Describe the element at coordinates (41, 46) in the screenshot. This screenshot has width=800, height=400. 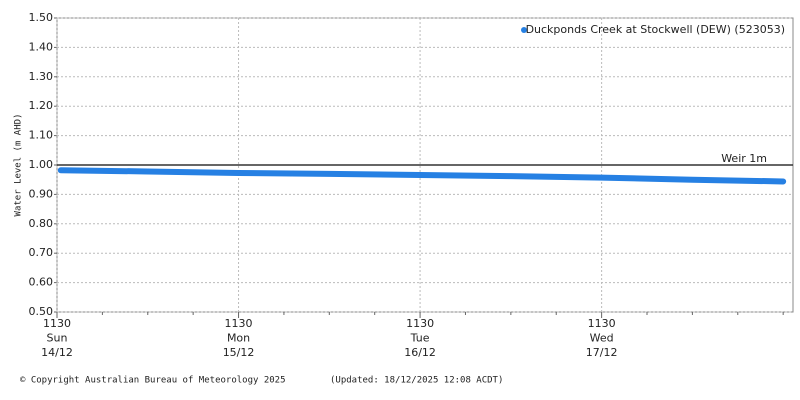
I see `y-tick-label: 1.40` at that location.